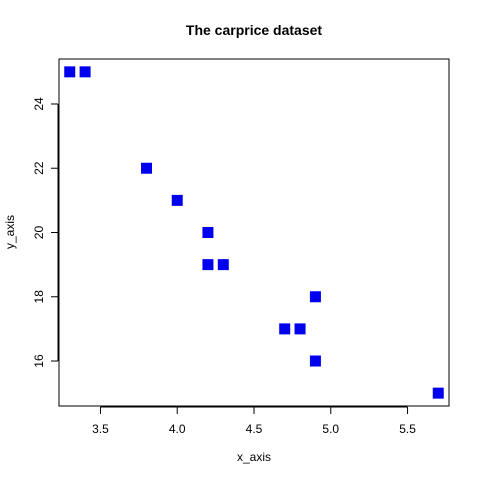  What do you see at coordinates (39, 297) in the screenshot?
I see `y-tick-label: 18` at bounding box center [39, 297].